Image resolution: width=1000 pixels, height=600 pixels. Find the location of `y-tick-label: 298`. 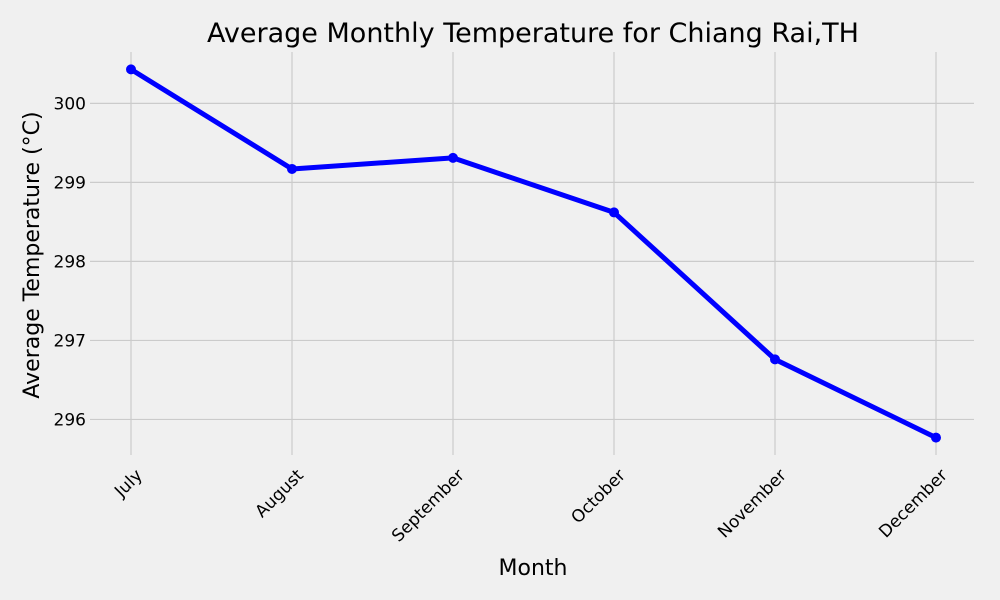

y-tick-label: 298 is located at coordinates (70, 262).